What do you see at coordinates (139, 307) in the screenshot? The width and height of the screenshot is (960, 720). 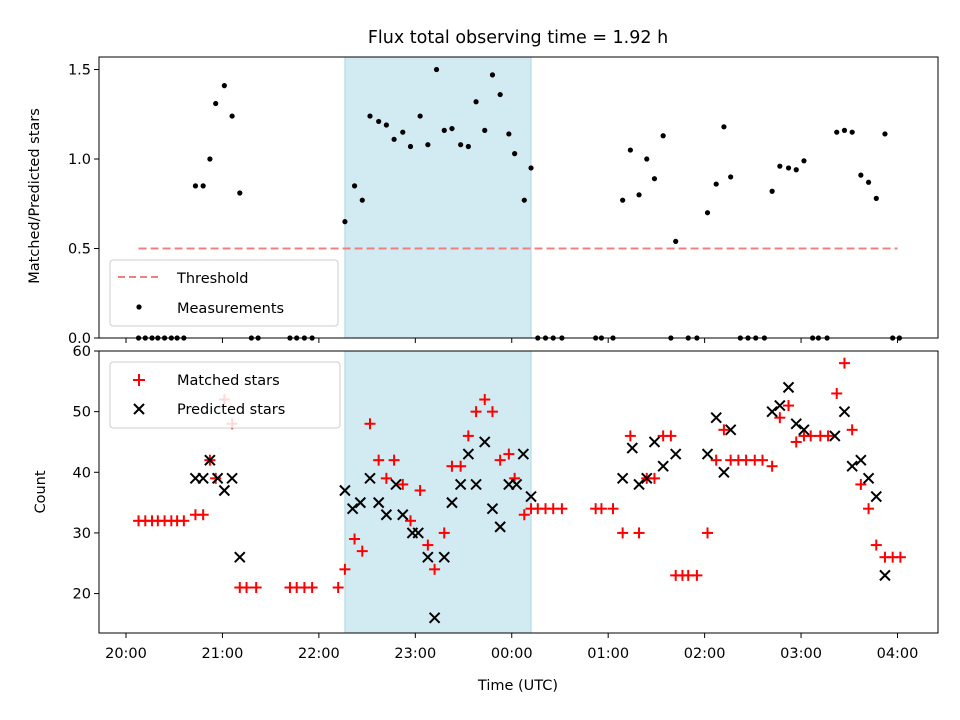 I see `legend-measurements-swatch` at bounding box center [139, 307].